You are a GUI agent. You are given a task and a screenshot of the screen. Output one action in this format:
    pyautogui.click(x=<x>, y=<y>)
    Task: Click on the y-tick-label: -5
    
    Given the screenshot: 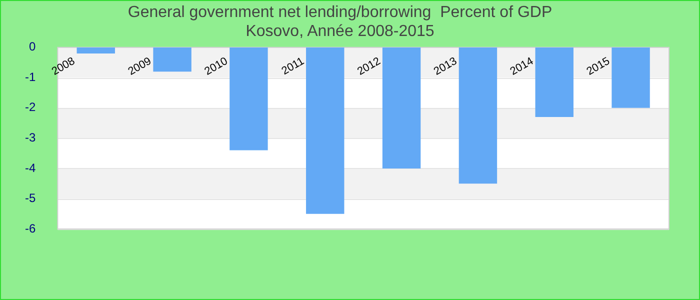 What is the action you would take?
    pyautogui.click(x=30, y=198)
    